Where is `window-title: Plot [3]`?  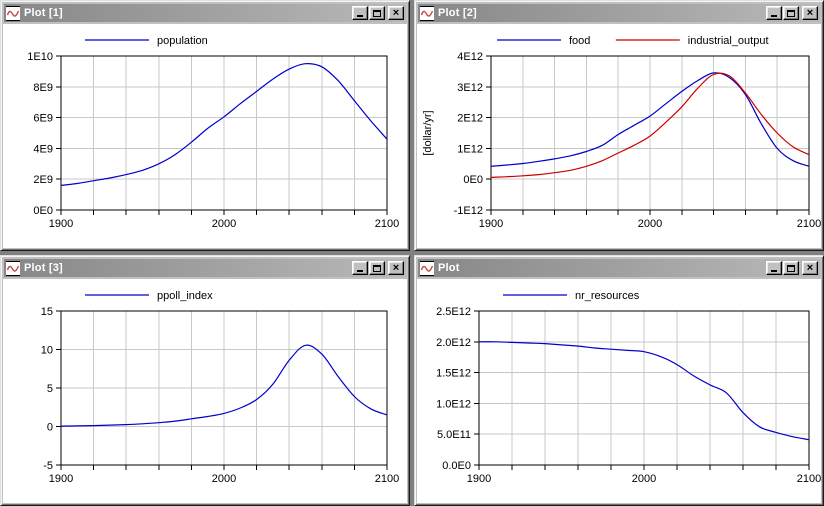
window-title: Plot [3] is located at coordinates (43, 268).